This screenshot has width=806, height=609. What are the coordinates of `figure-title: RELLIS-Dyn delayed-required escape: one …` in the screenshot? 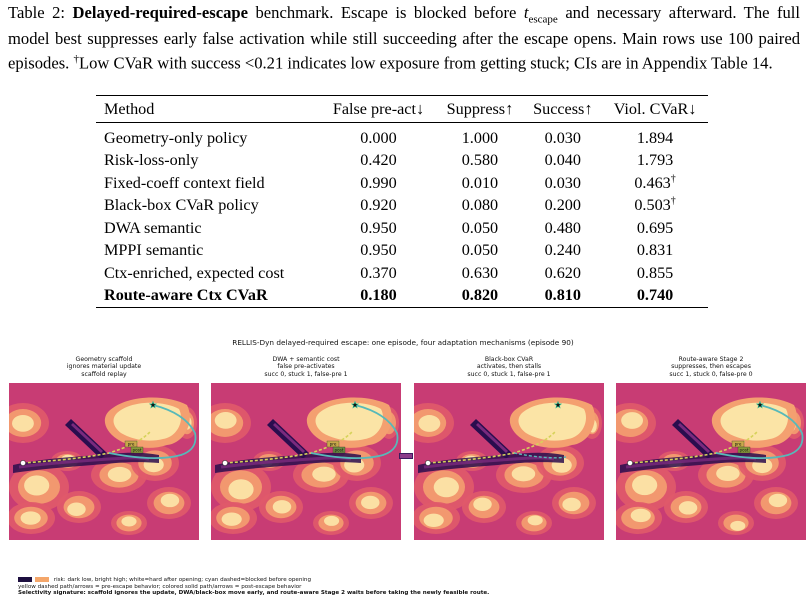 It's located at (403, 342).